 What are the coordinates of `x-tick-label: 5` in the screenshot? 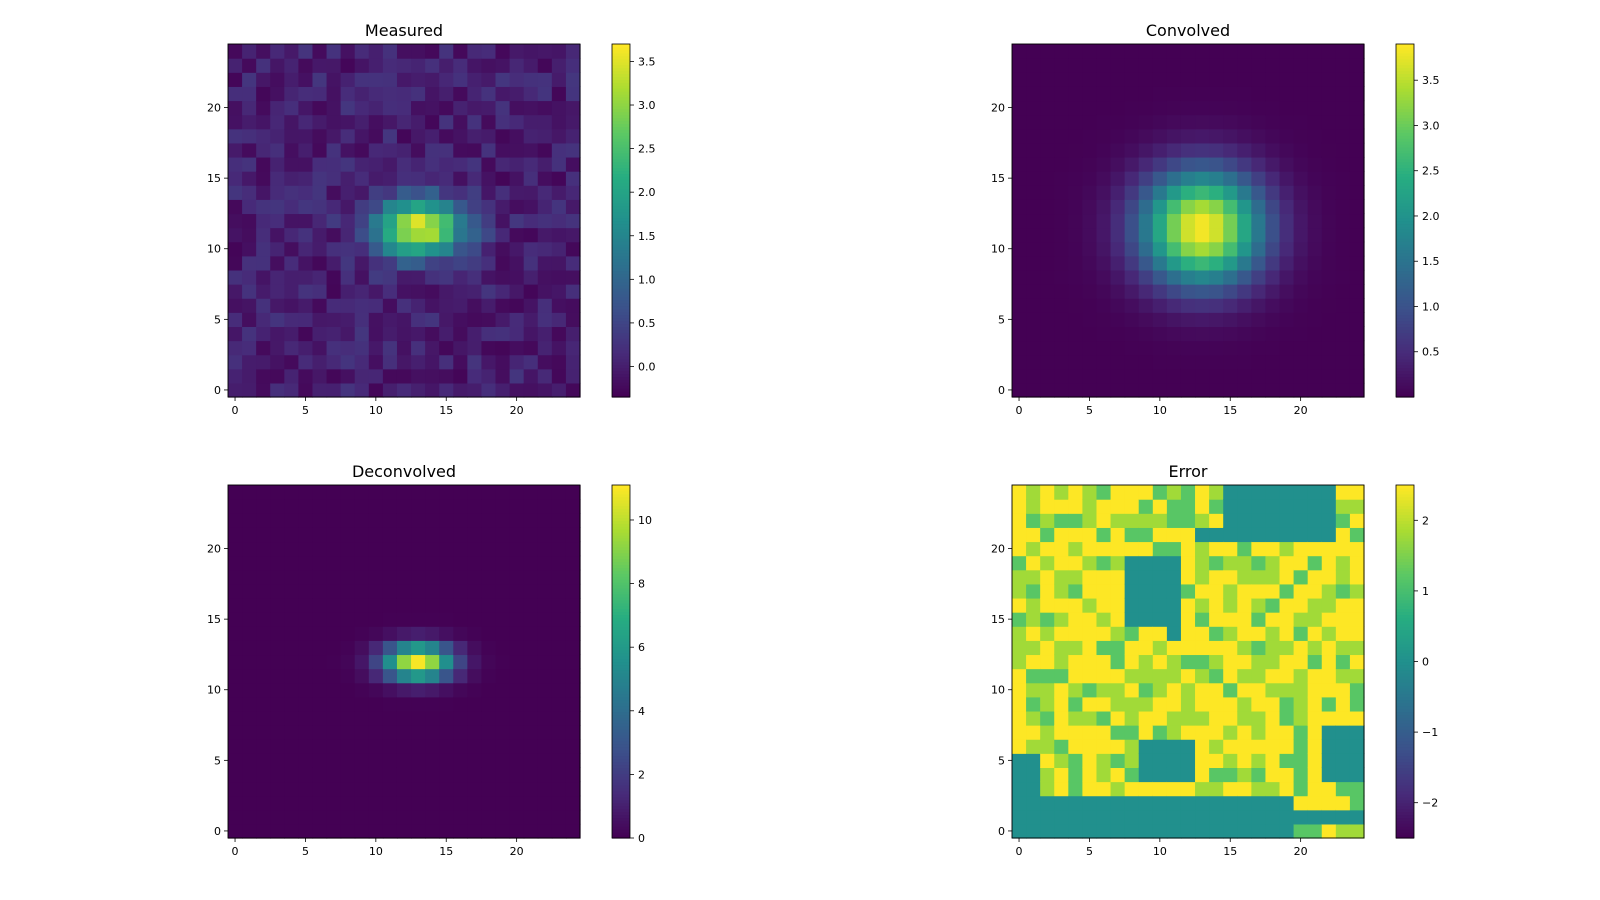 It's located at (1089, 851).